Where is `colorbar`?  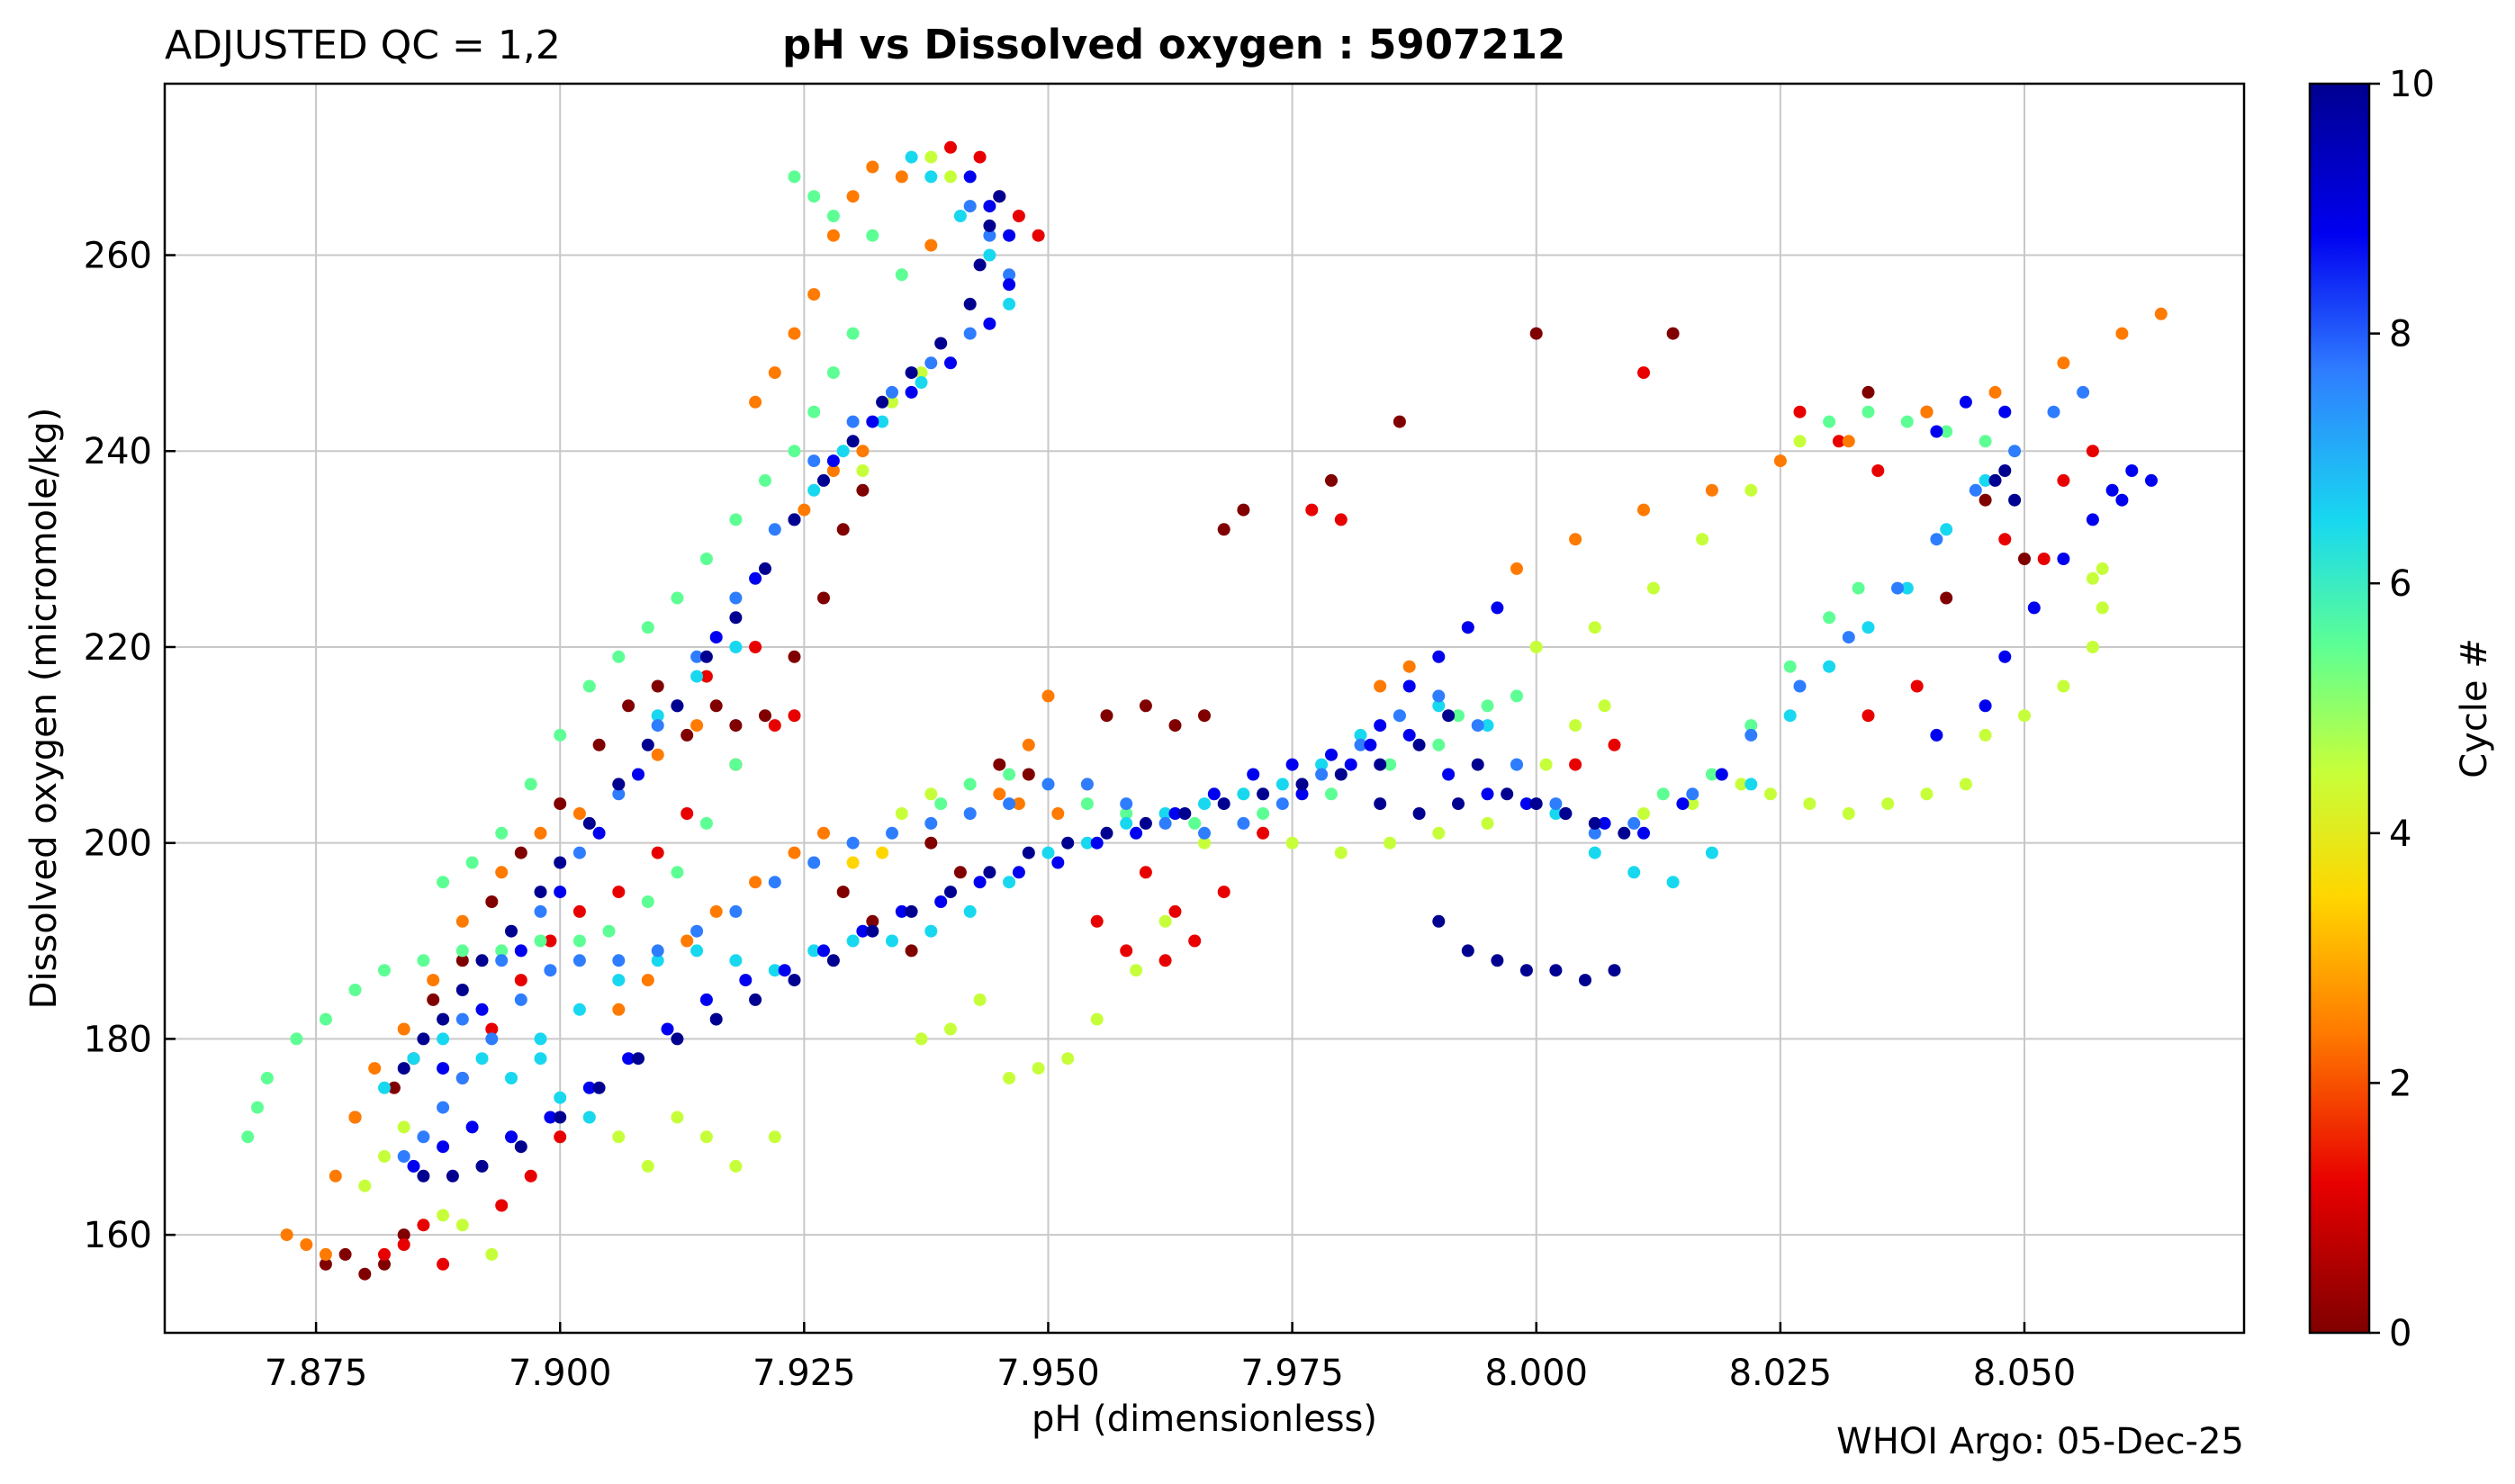
colorbar is located at coordinates (2339, 709).